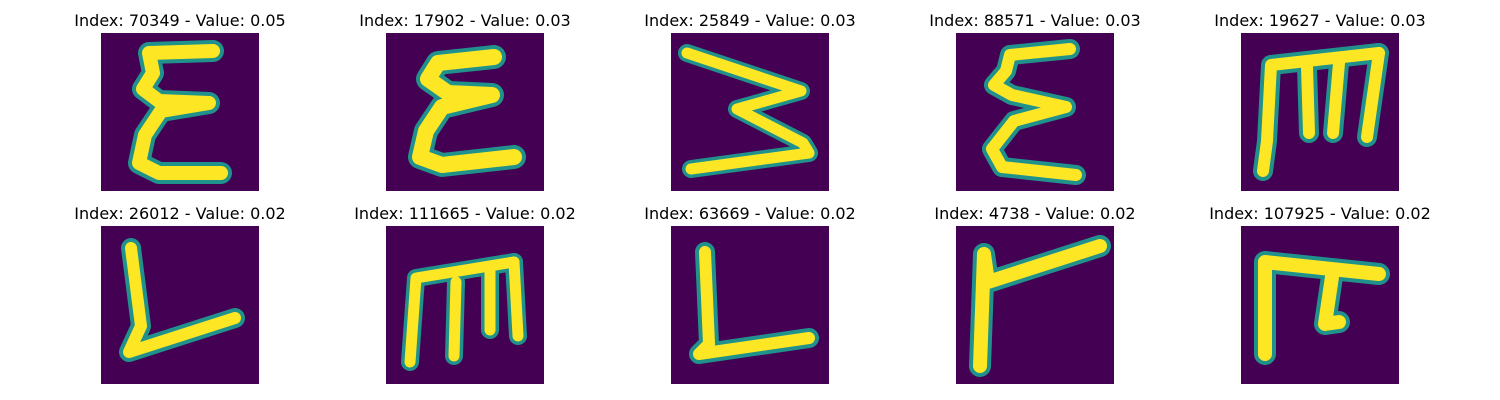 The height and width of the screenshot is (400, 1500). I want to click on digit-image-epsilon, so click(180, 112).